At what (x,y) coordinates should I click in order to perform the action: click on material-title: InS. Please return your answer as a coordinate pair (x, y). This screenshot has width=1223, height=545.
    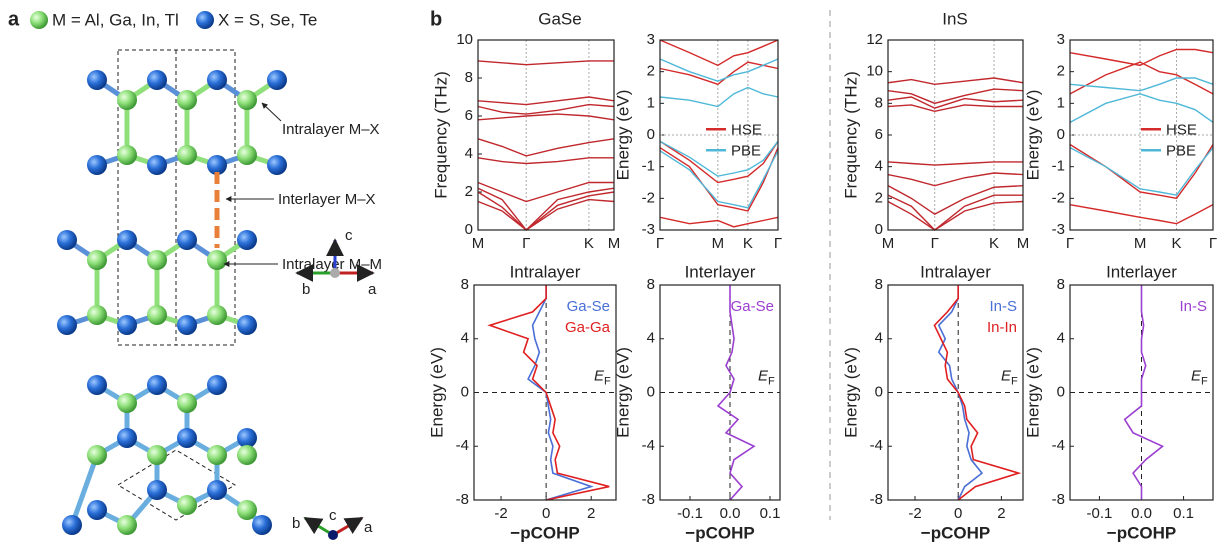
    Looking at the image, I should click on (955, 18).